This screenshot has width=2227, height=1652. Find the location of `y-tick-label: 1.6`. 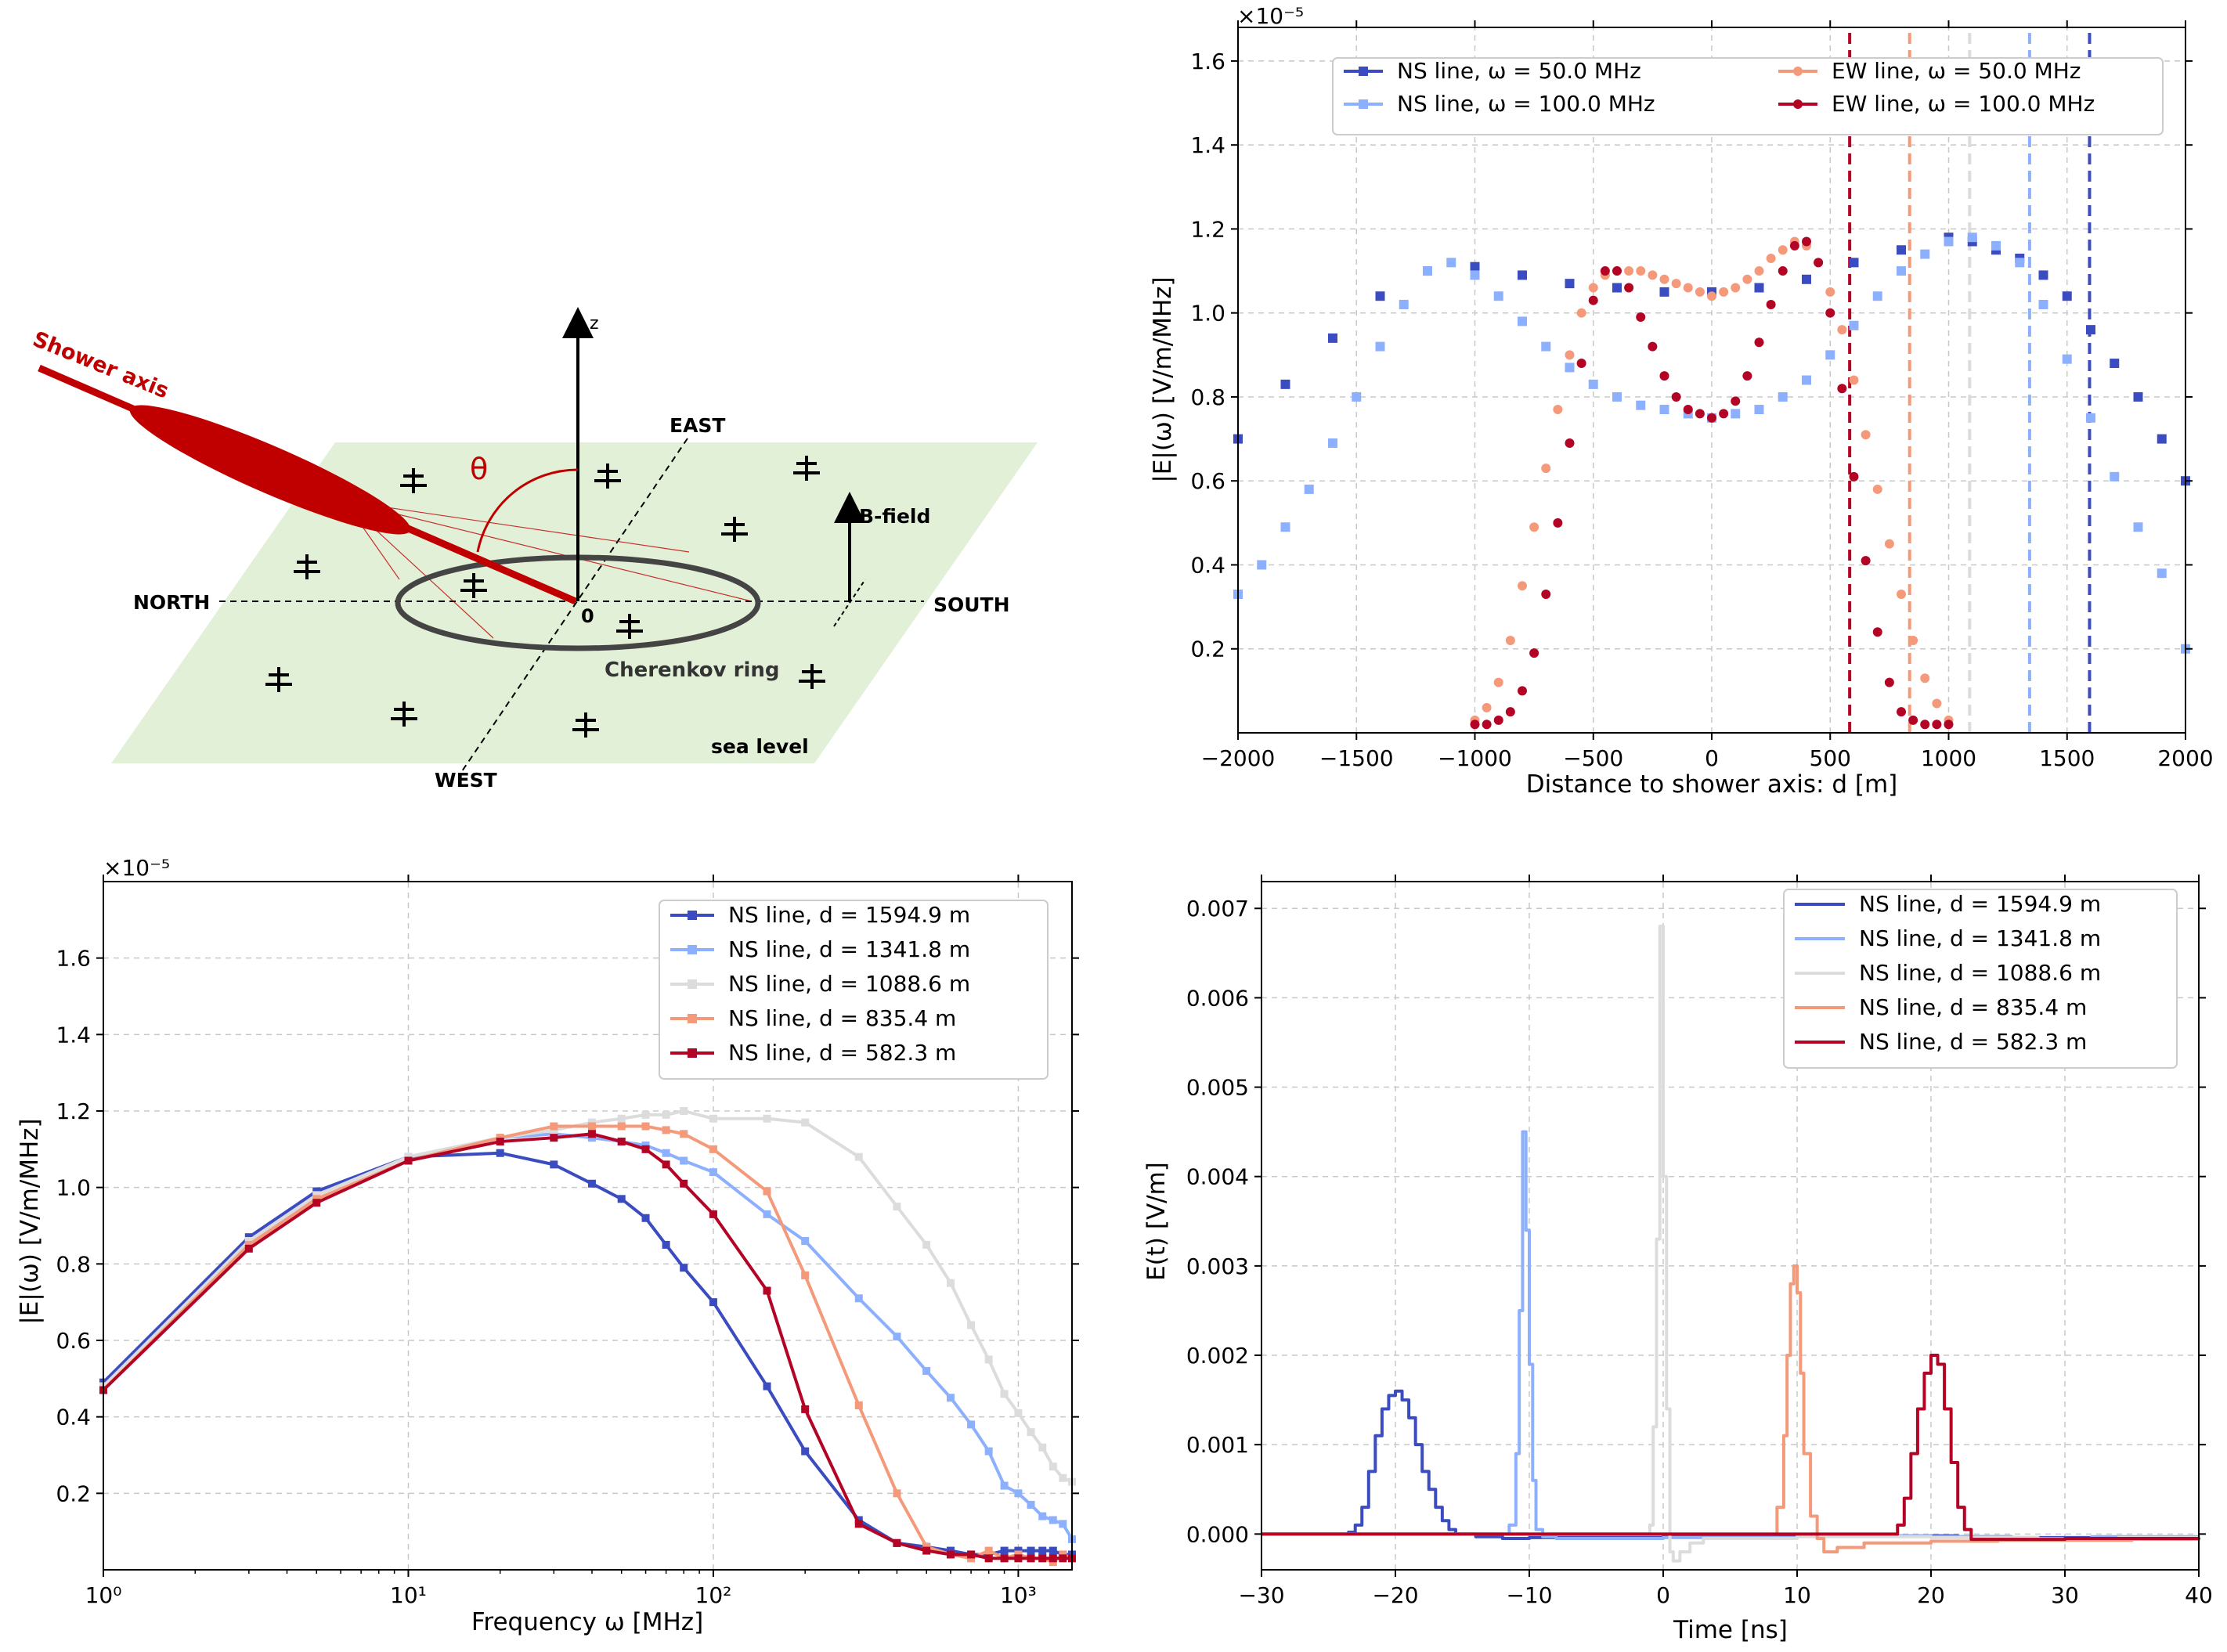

y-tick-label: 1.6 is located at coordinates (73, 959).